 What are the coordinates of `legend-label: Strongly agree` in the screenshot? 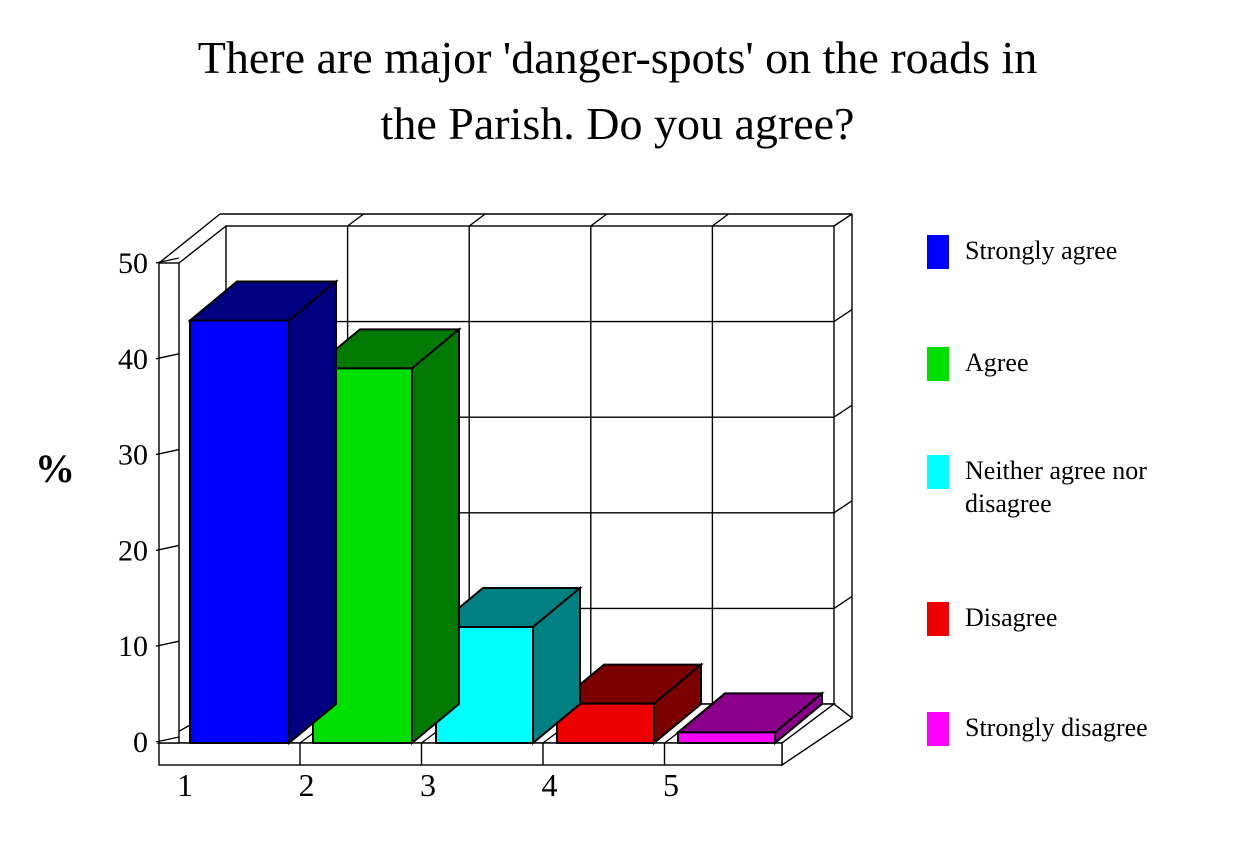 It's located at (1041, 250).